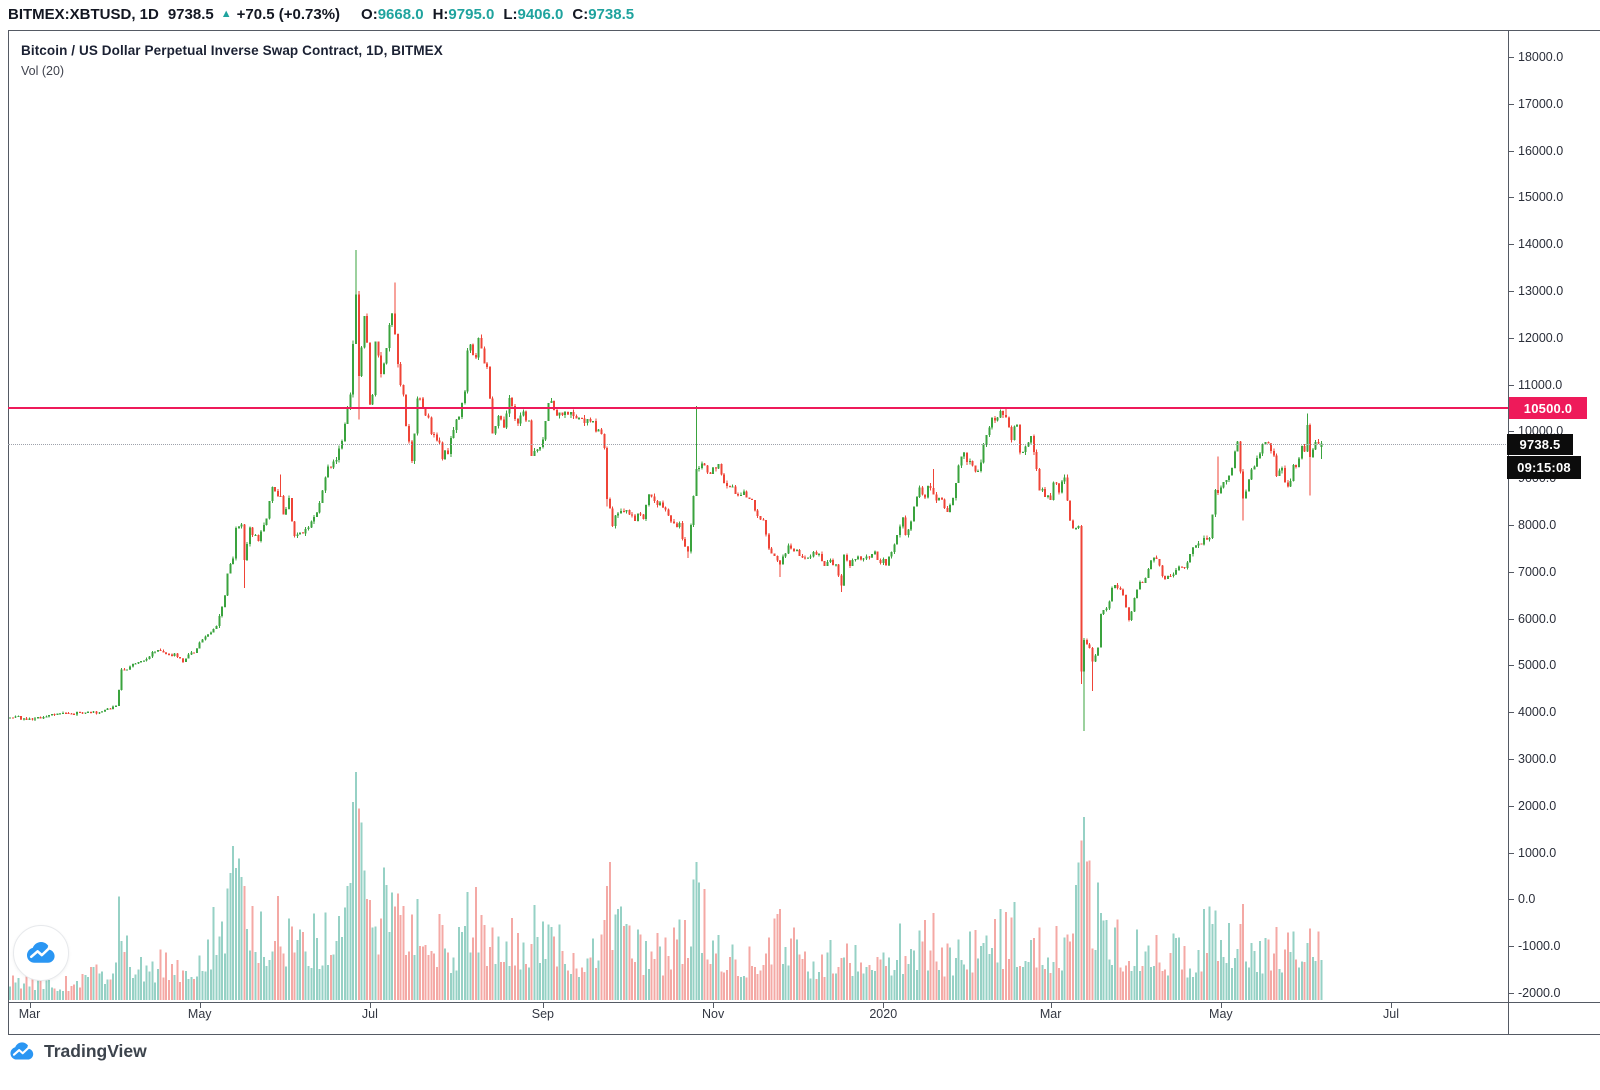 The width and height of the screenshot is (1600, 1090). What do you see at coordinates (1527, 899) in the screenshot?
I see `price-tick-label: 0.0` at bounding box center [1527, 899].